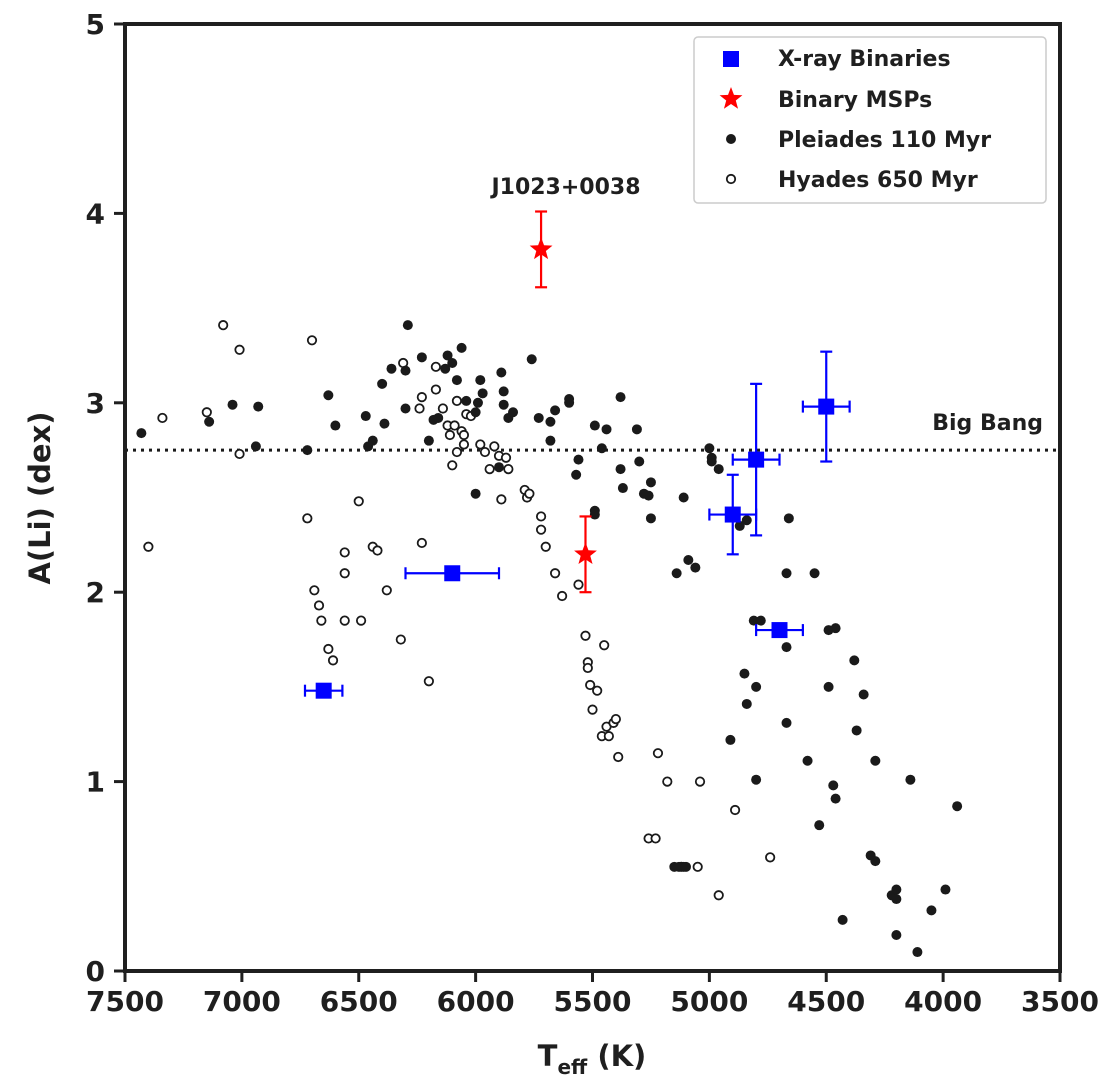  I want to click on legend-marker-pleiades, so click(731, 139).